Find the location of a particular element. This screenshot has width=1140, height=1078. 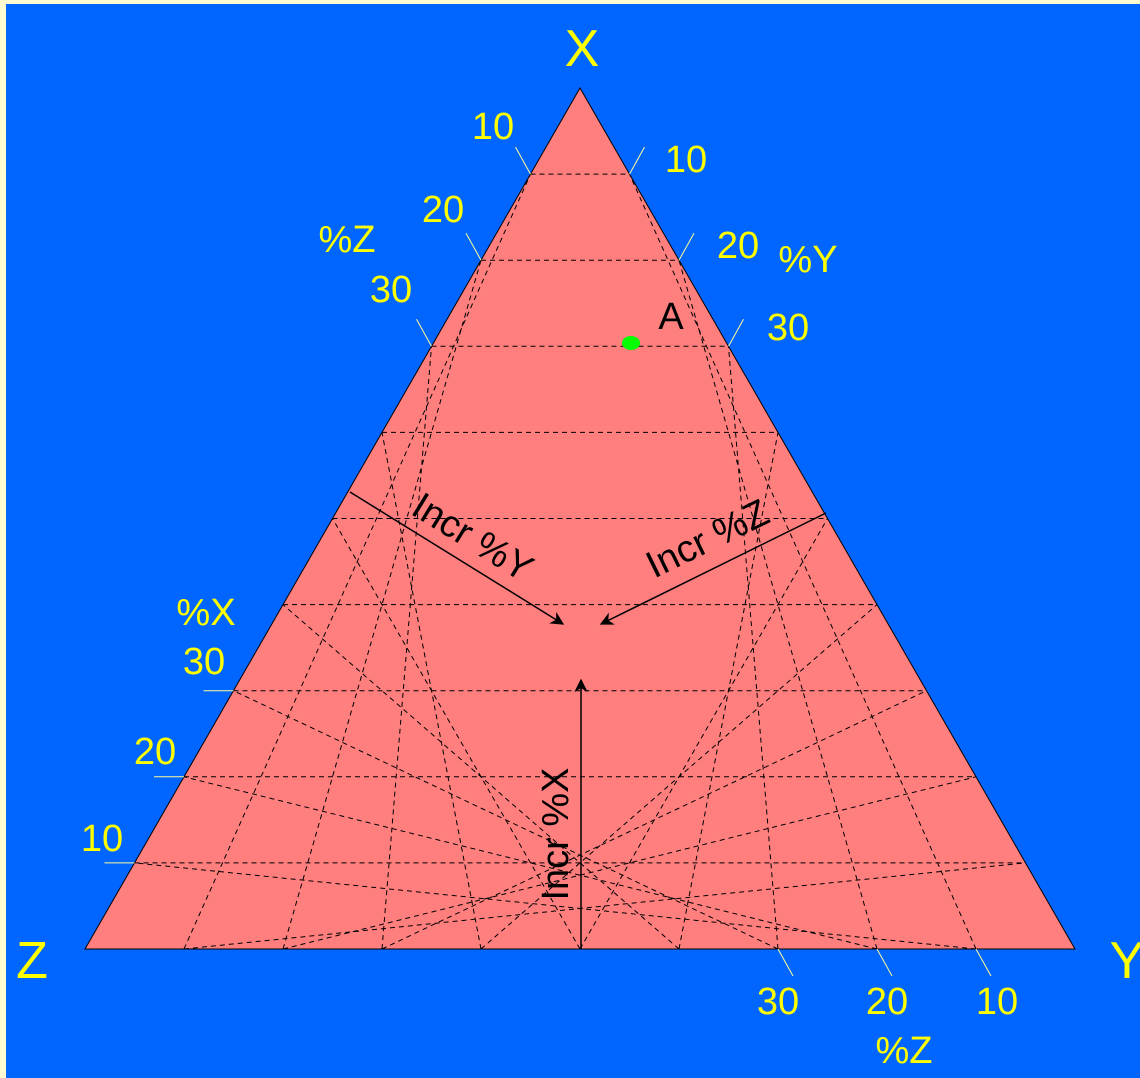

right-edge-tick-label: 10 is located at coordinates (686, 160).